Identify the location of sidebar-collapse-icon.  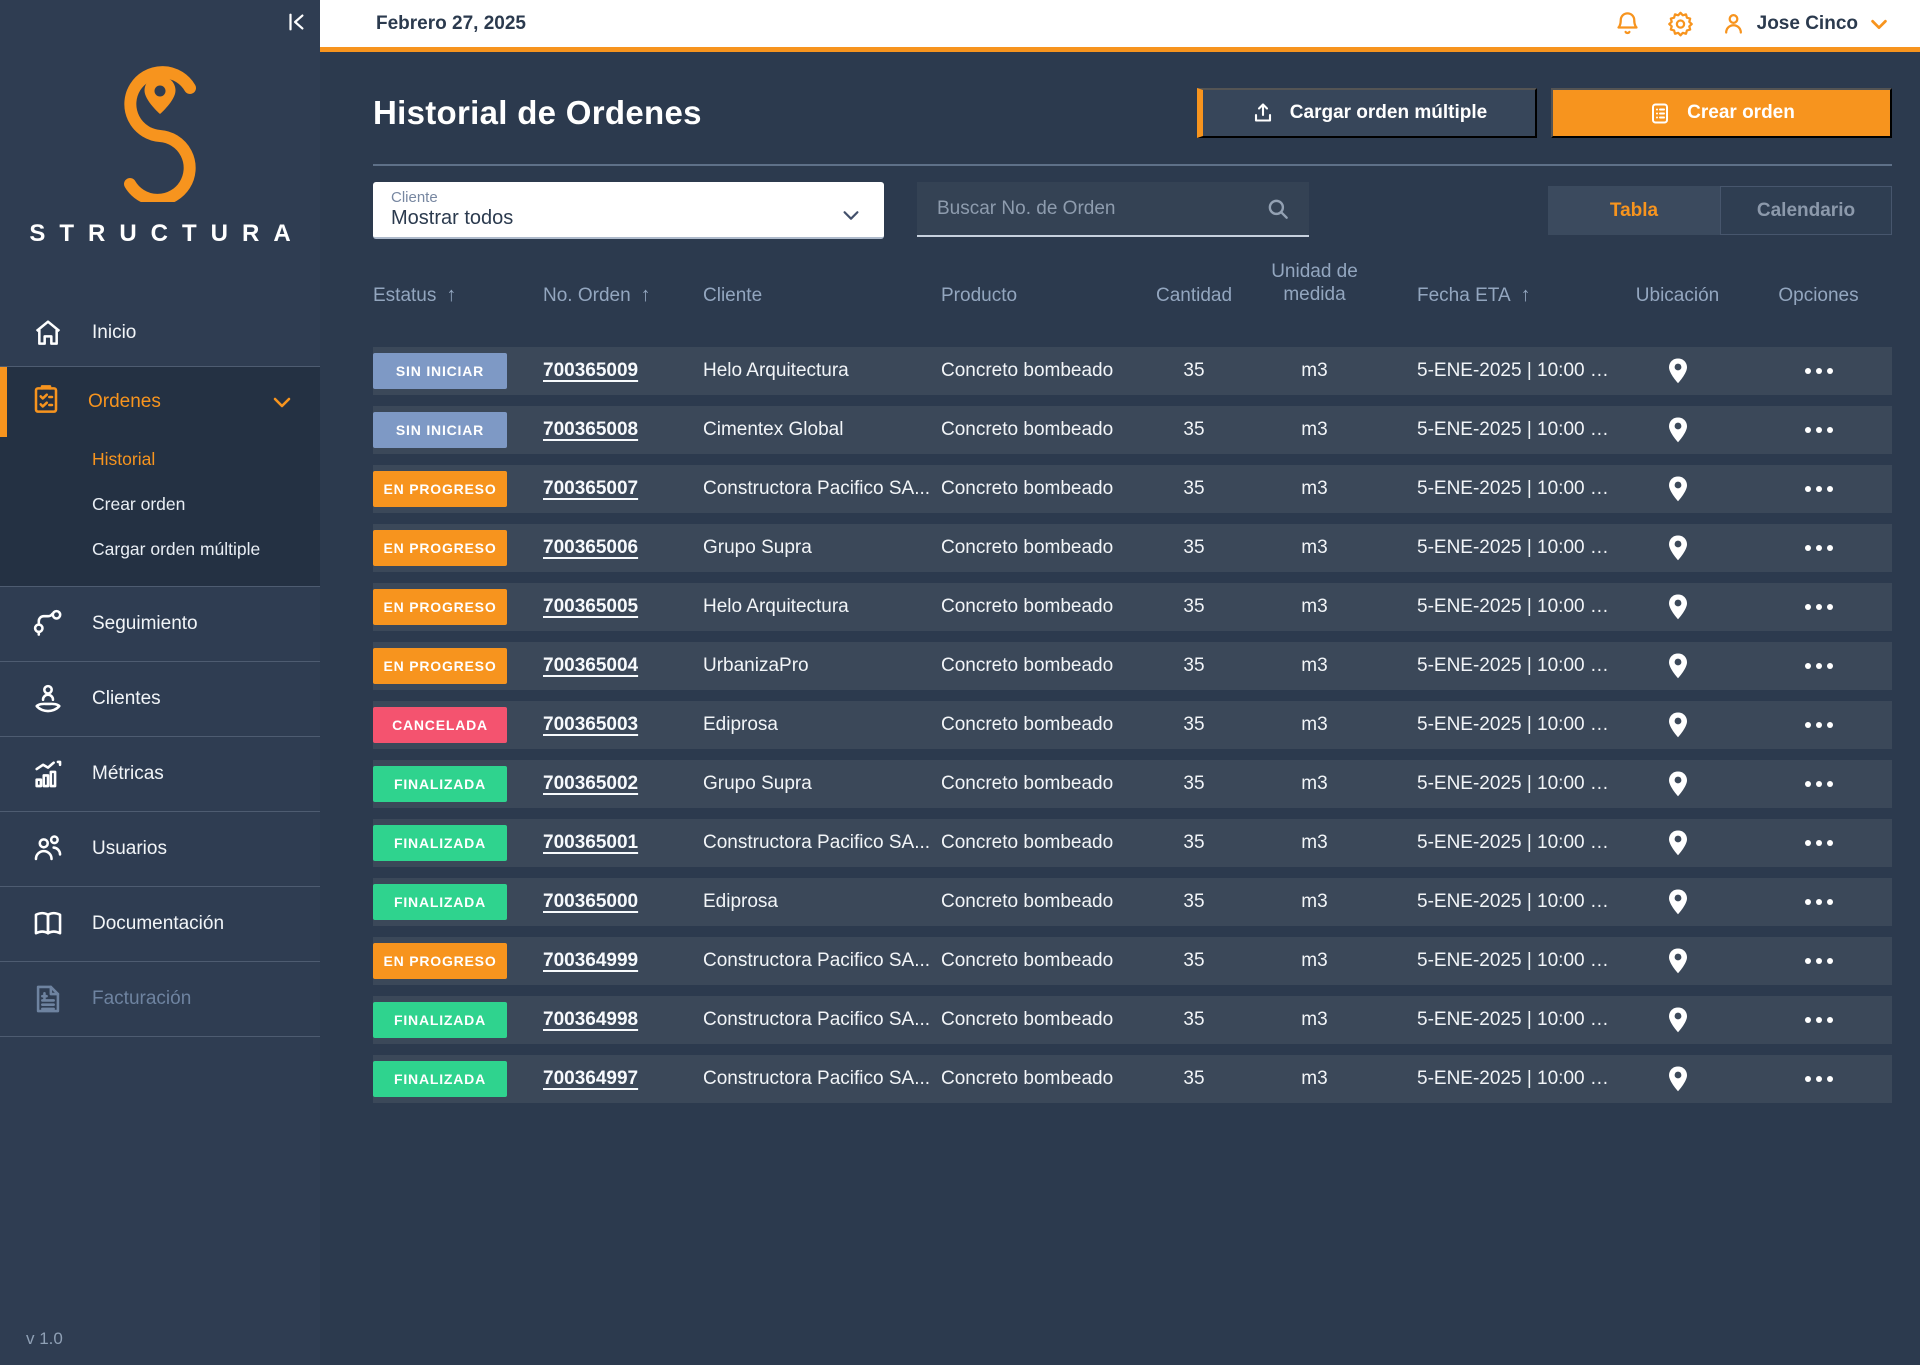
(296, 22).